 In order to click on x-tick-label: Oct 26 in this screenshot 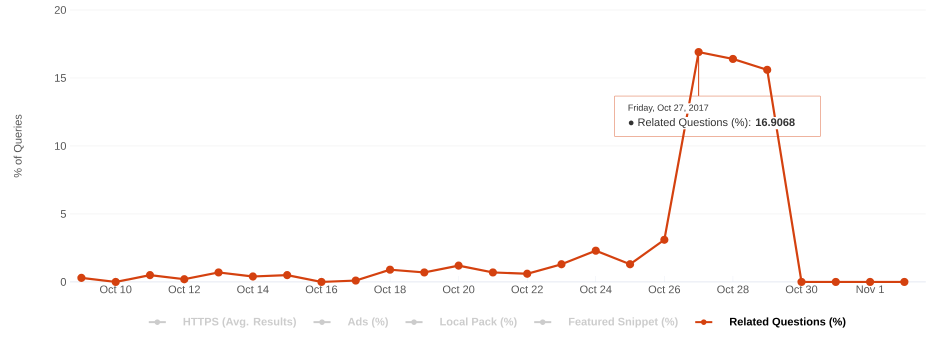, I will do `click(664, 290)`.